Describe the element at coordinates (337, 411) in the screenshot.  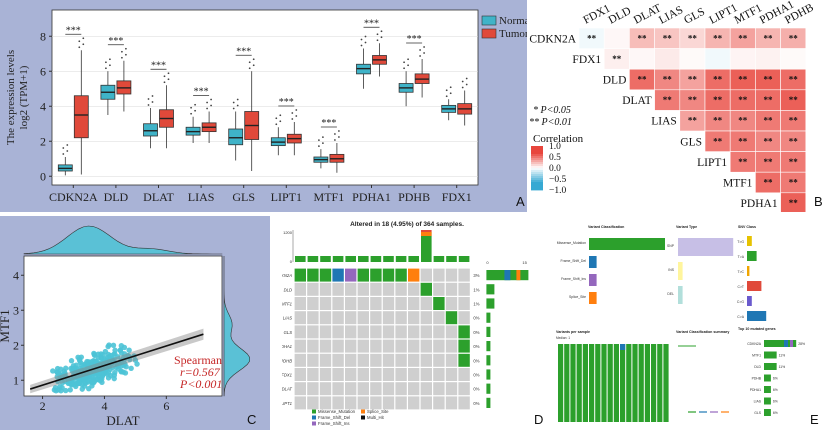
I see `legend-label: Missense_Mutation` at that location.